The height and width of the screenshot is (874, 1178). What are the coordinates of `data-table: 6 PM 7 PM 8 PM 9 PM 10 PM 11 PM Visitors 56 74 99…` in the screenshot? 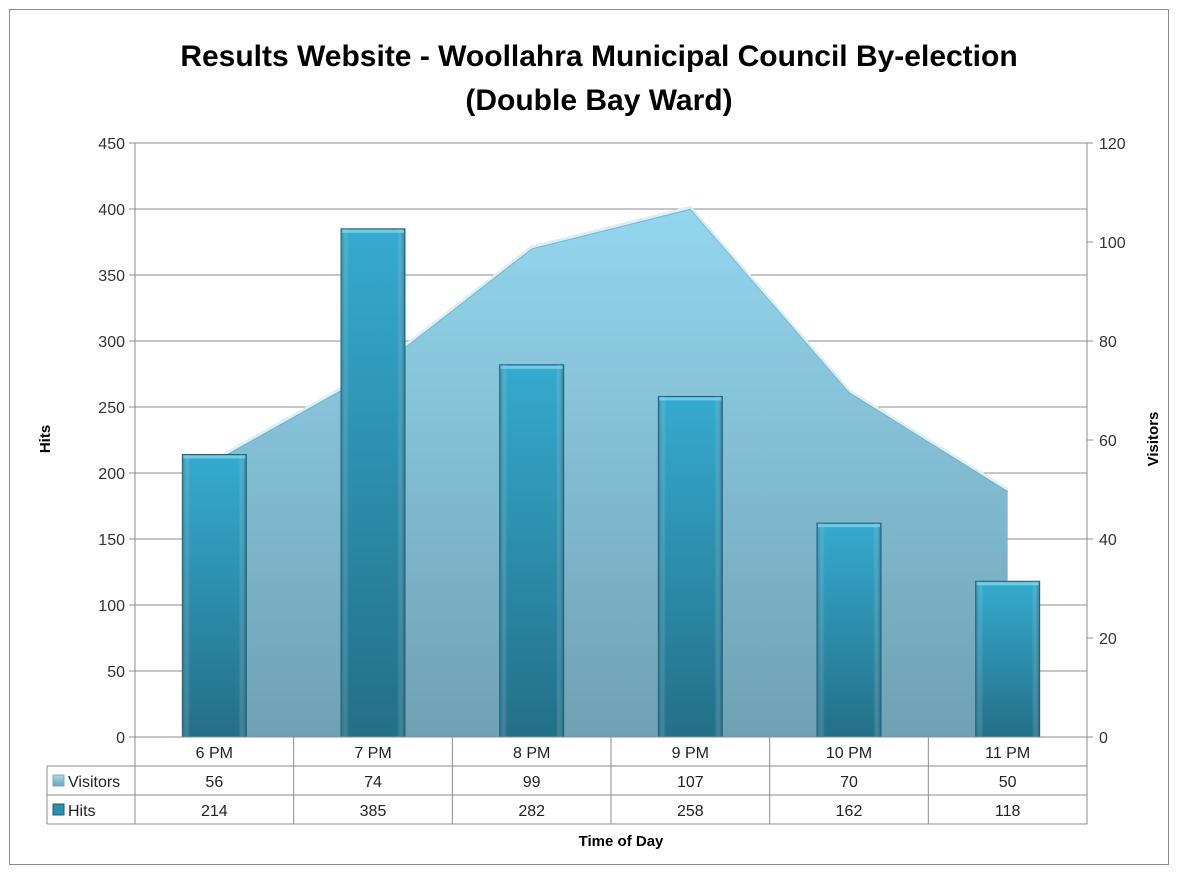 It's located at (567, 781).